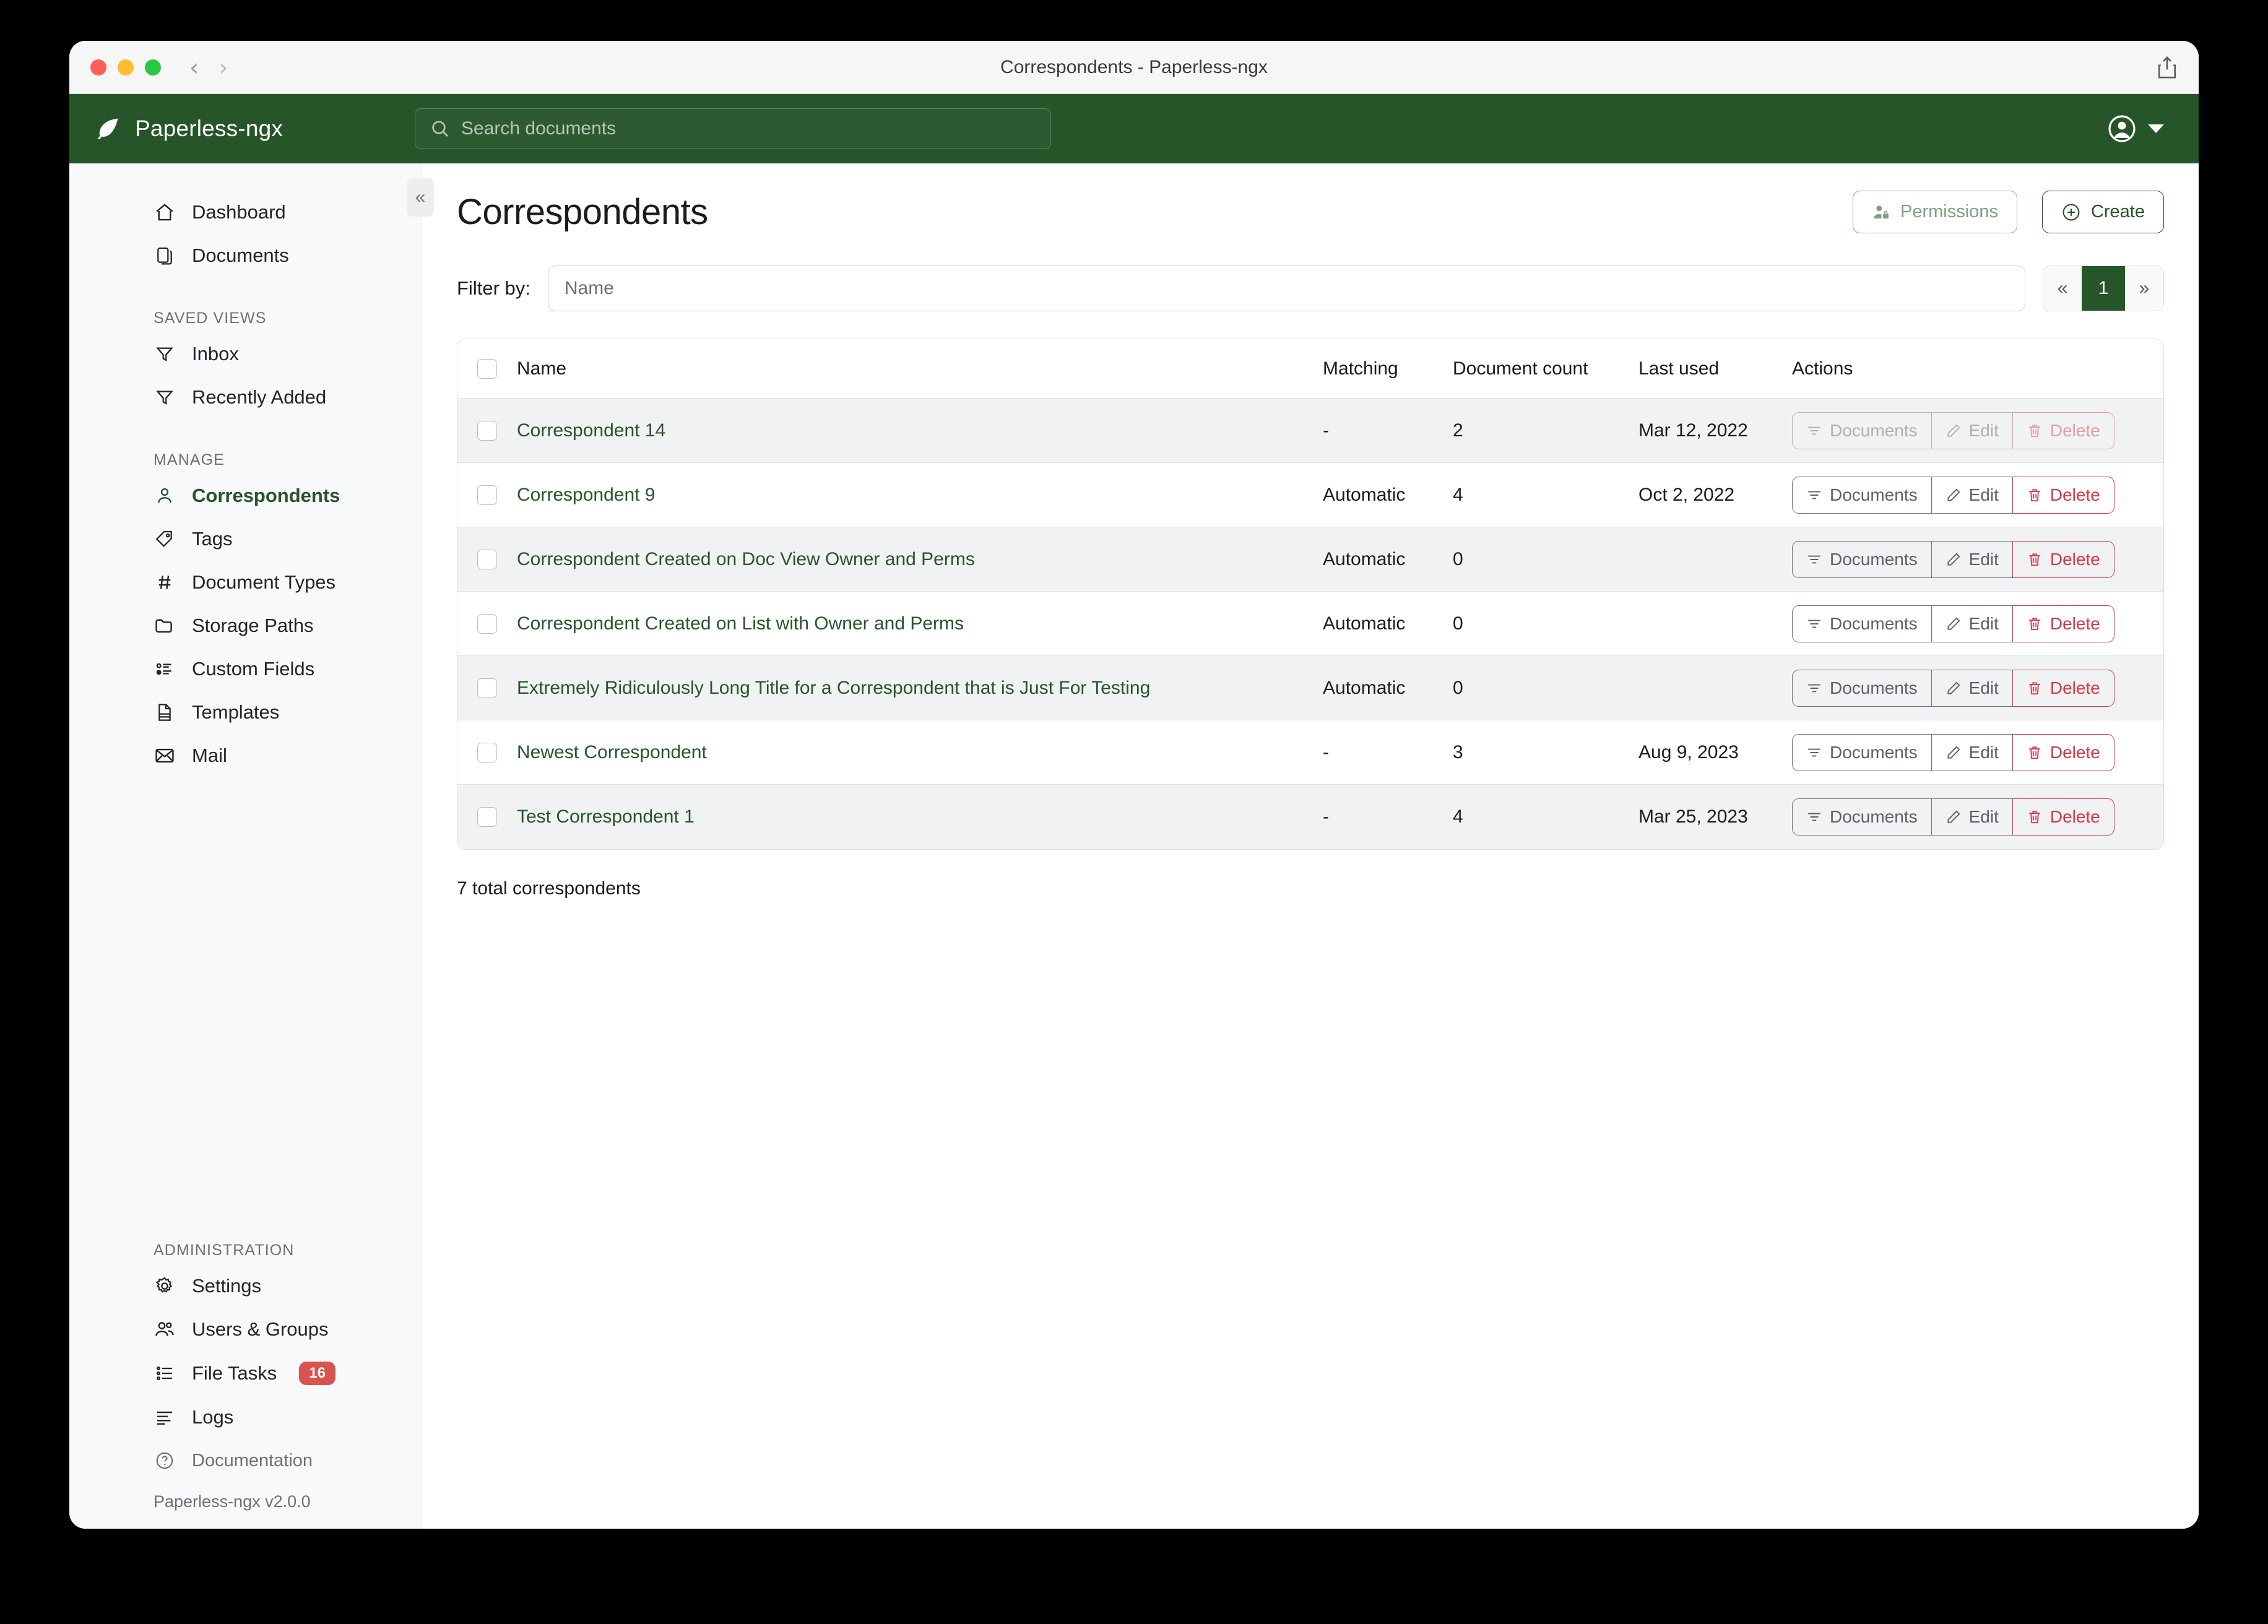 This screenshot has width=2268, height=1624. Describe the element at coordinates (212, 539) in the screenshot. I see `sidebar-item-label: Tags` at that location.